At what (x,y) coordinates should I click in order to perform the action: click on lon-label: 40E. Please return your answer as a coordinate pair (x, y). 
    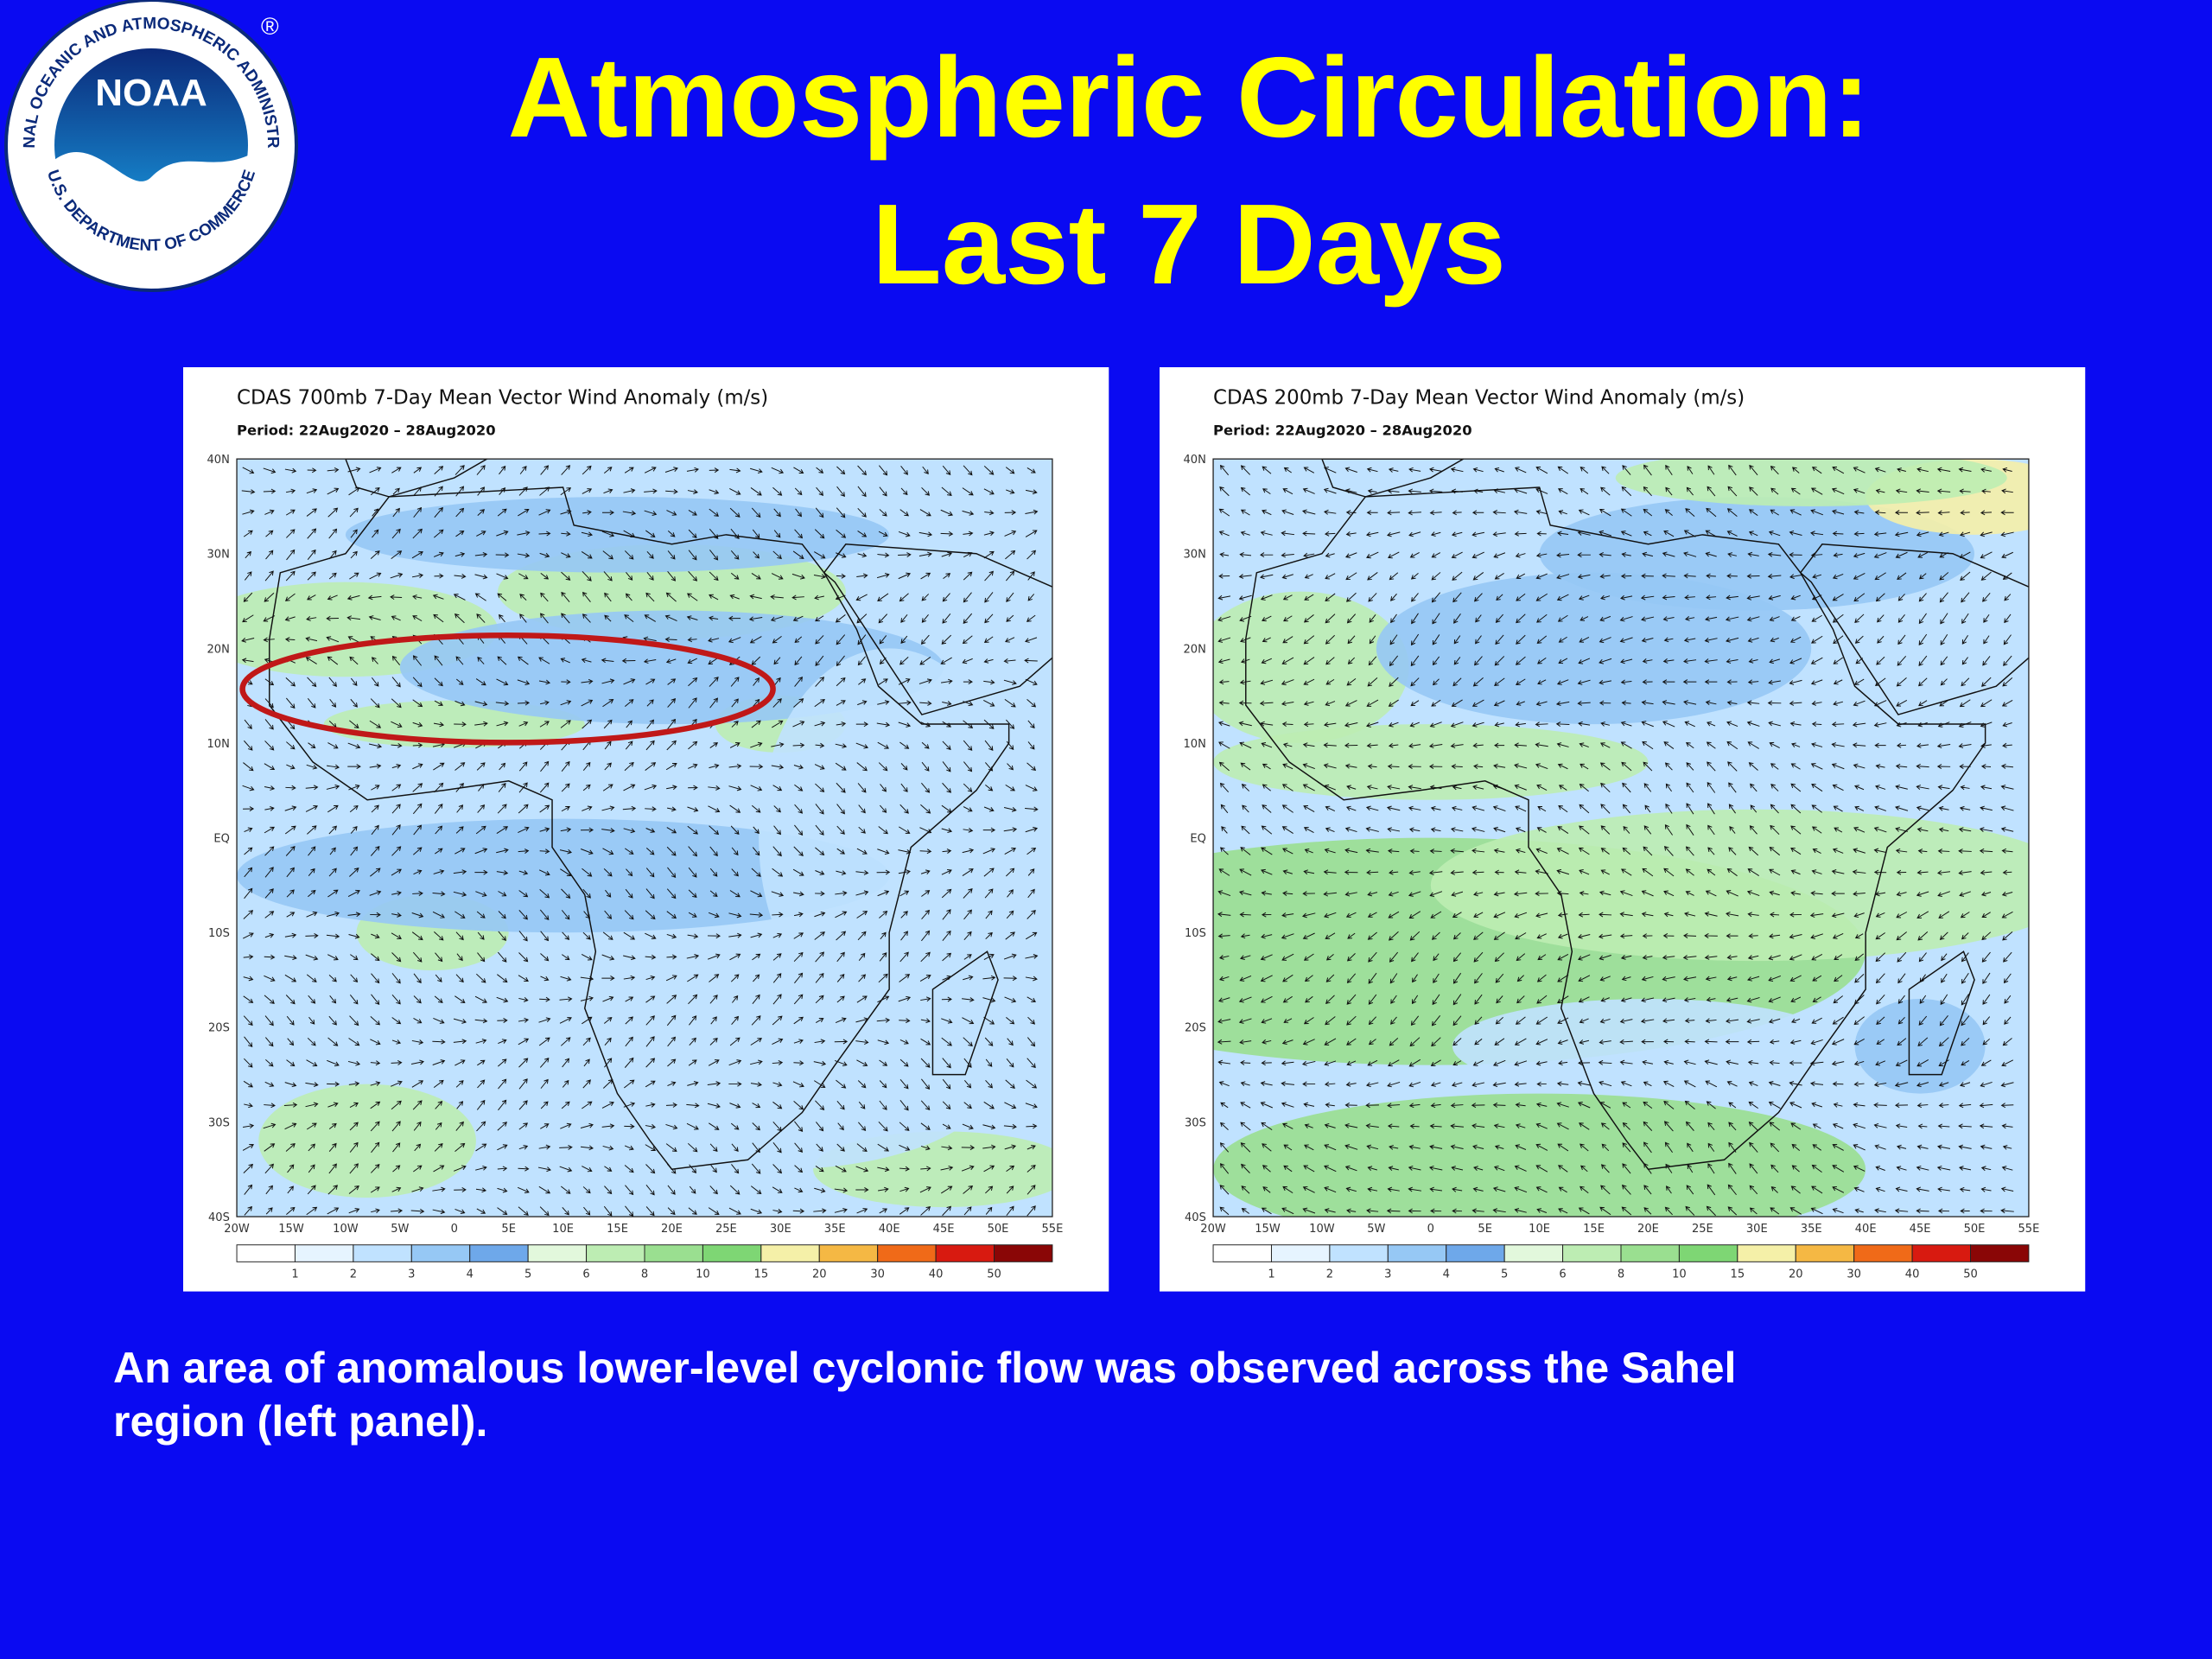
    Looking at the image, I should click on (889, 1229).